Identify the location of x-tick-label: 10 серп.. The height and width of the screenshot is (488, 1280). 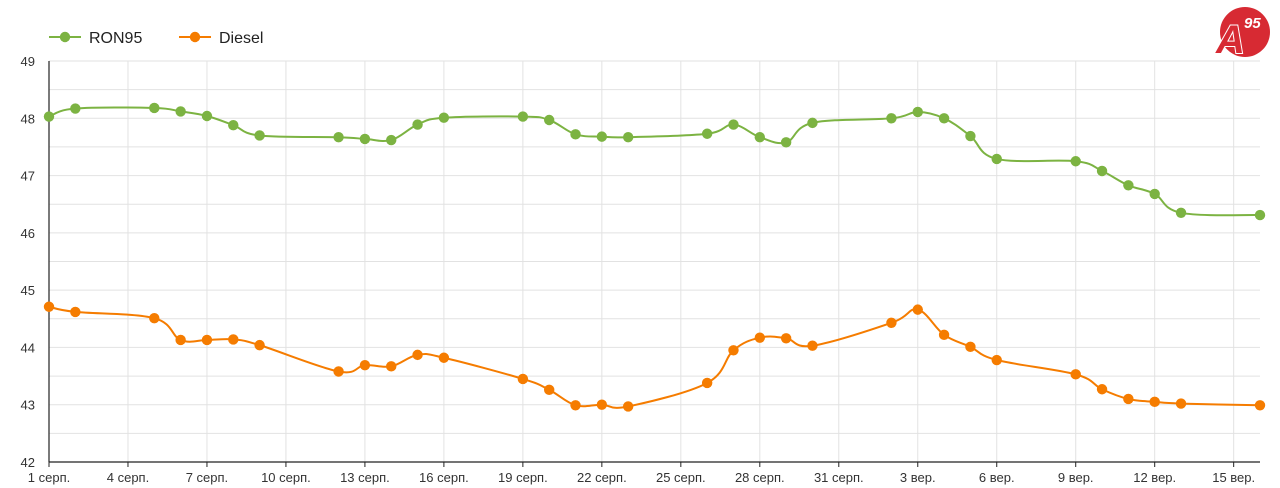
(286, 477).